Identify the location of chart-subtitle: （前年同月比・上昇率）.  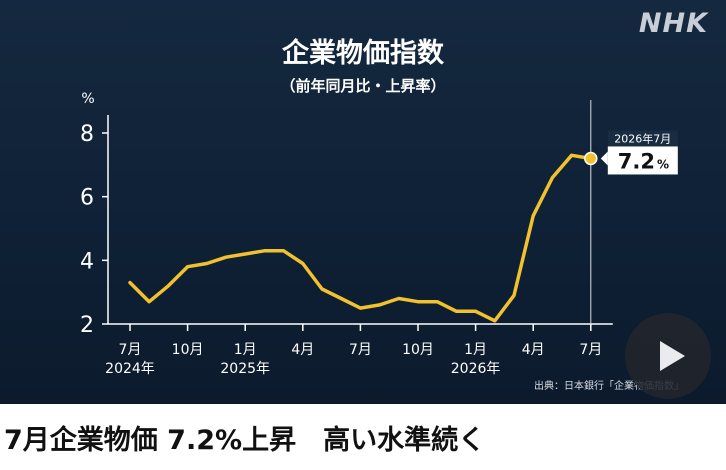
(363, 86).